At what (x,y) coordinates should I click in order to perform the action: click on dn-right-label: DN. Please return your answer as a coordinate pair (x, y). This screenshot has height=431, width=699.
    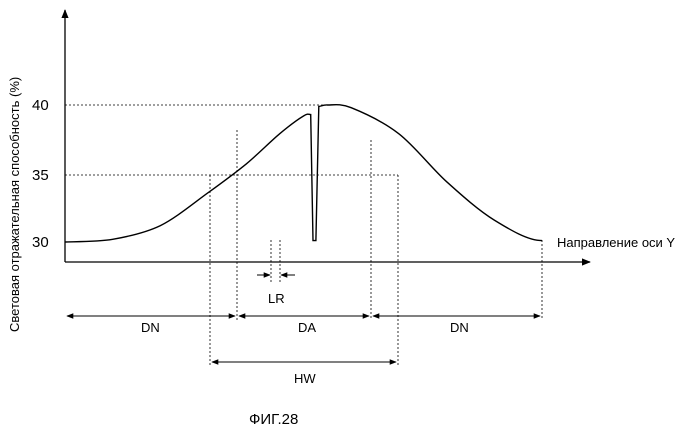
    Looking at the image, I should click on (459, 327).